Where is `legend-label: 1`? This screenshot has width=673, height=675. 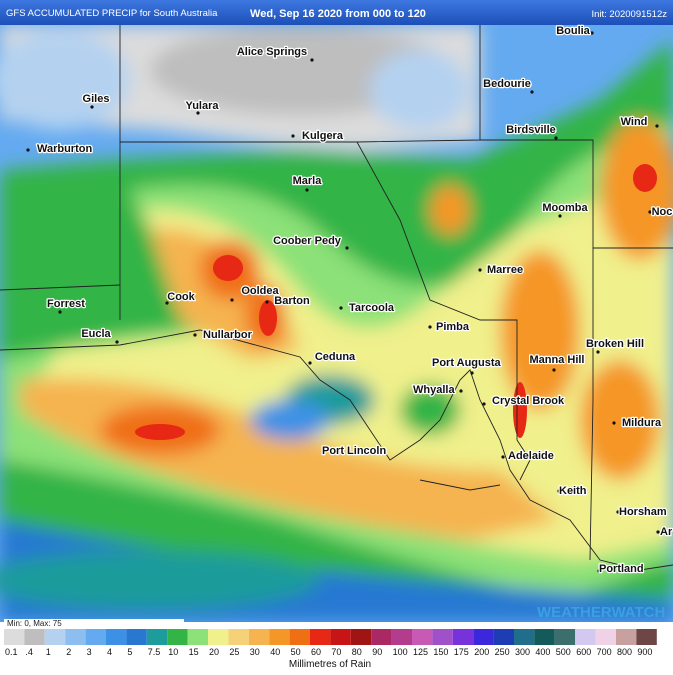 legend-label: 1 is located at coordinates (48, 652).